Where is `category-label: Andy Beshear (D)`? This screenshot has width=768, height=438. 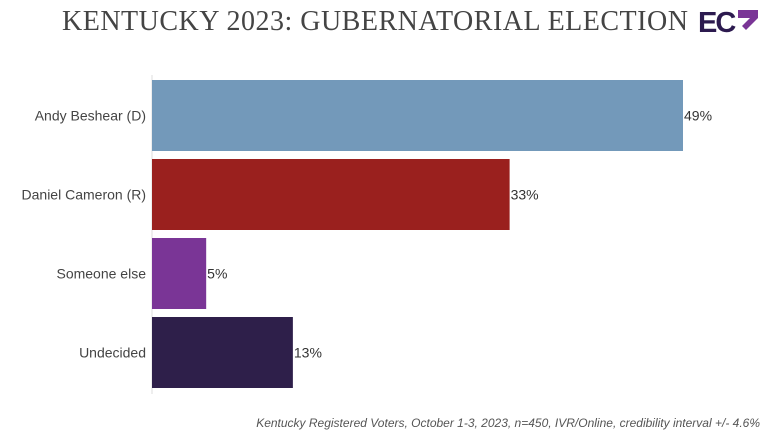
category-label: Andy Beshear (D) is located at coordinates (90, 116).